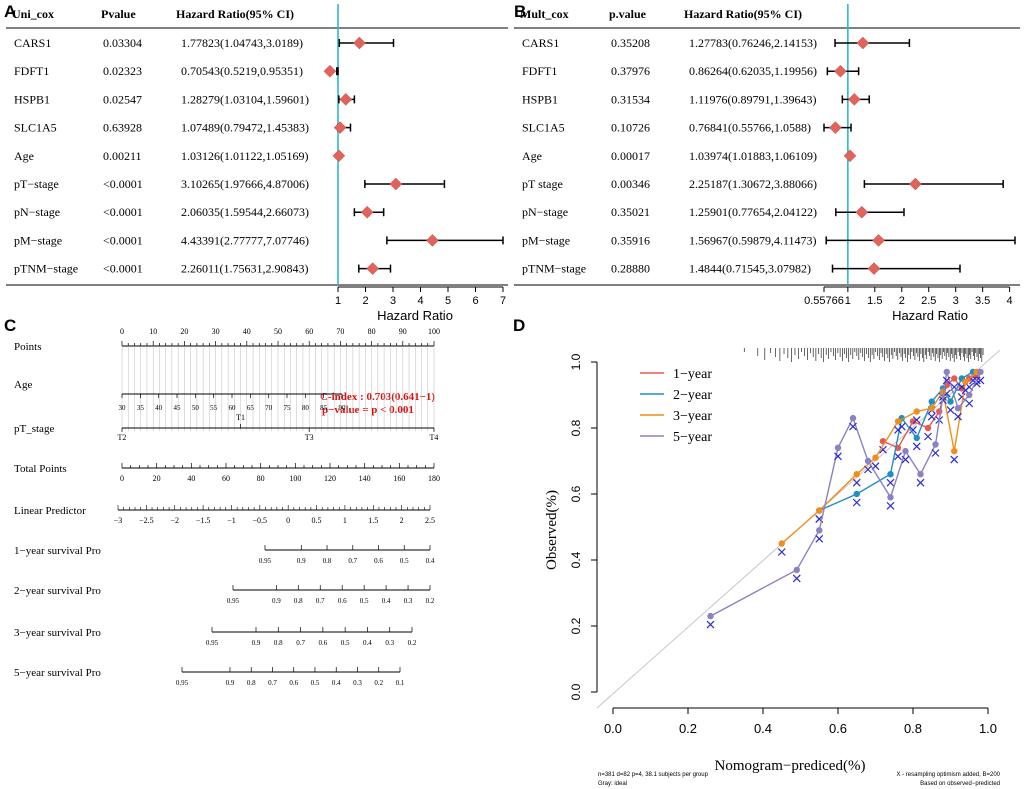  I want to click on age-tick-label: 50, so click(196, 408).